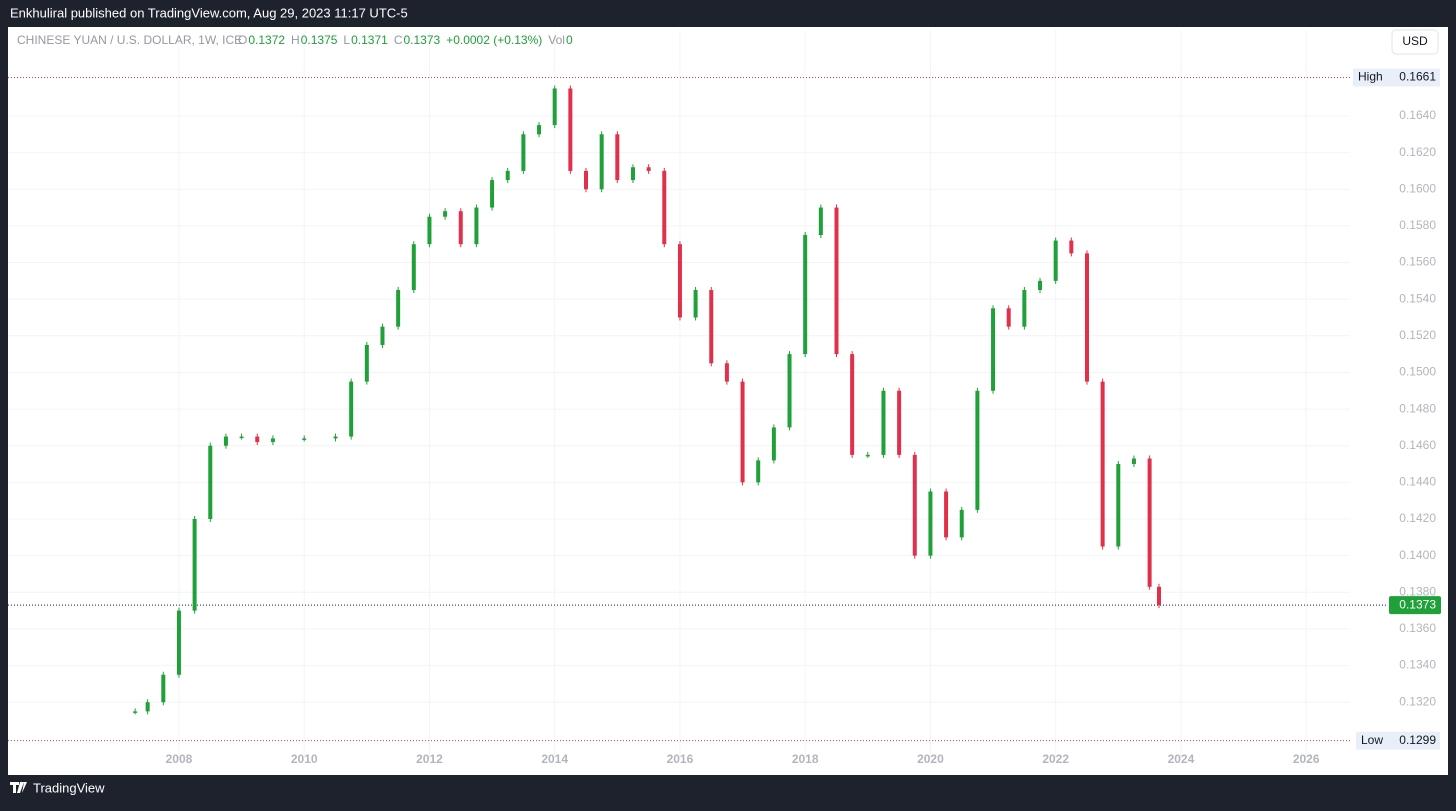 This screenshot has height=811, width=1456. I want to click on y-tick-label: 0.1480, so click(1417, 408).